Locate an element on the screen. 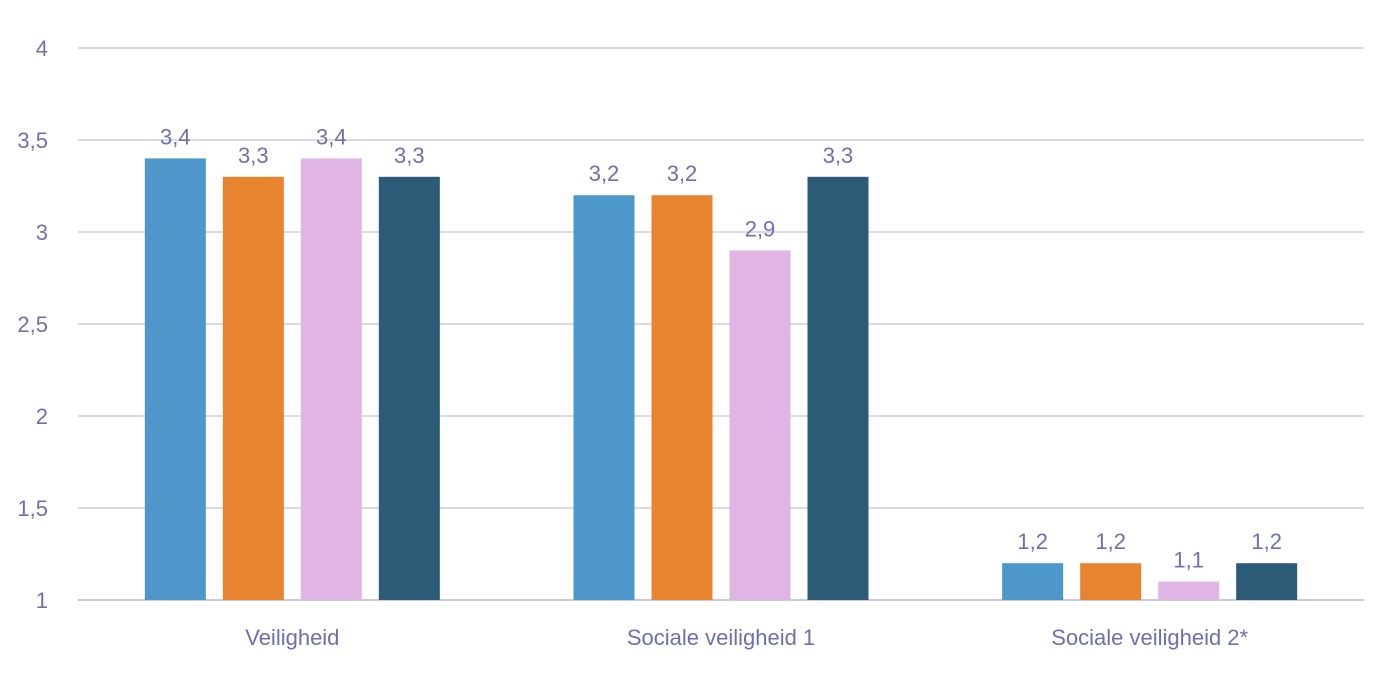  category-label: Sociale veiligheid 1 is located at coordinates (721, 637).